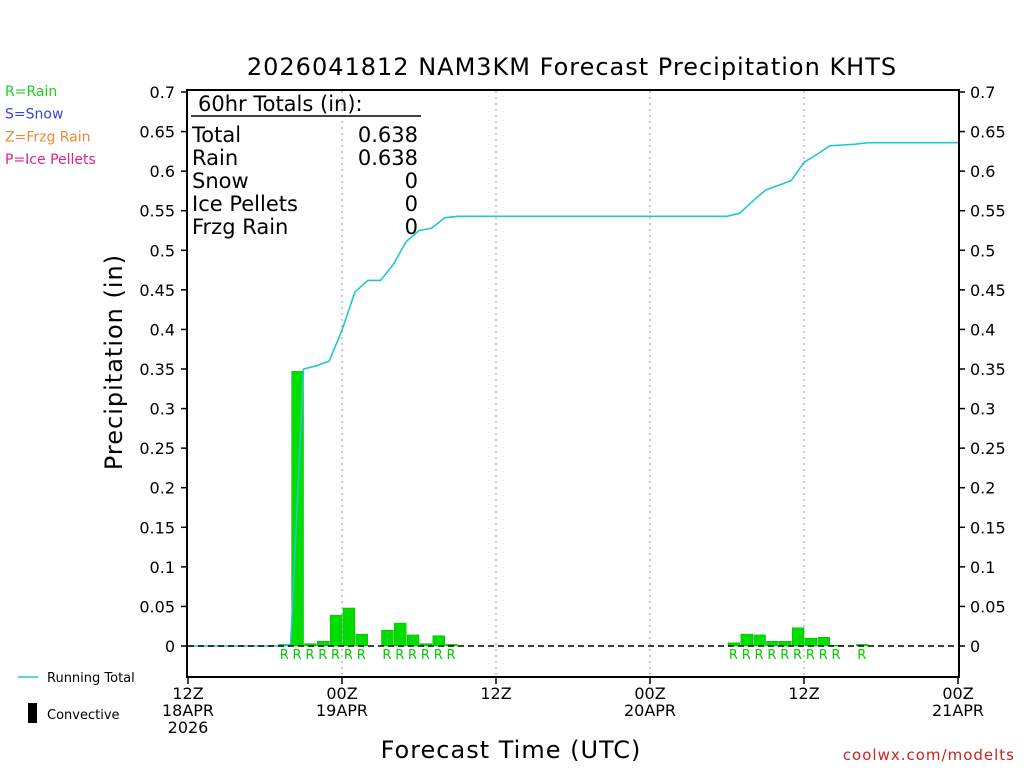 This screenshot has width=1024, height=768. What do you see at coordinates (988, 448) in the screenshot?
I see `y-tick-label-right: 0.25` at bounding box center [988, 448].